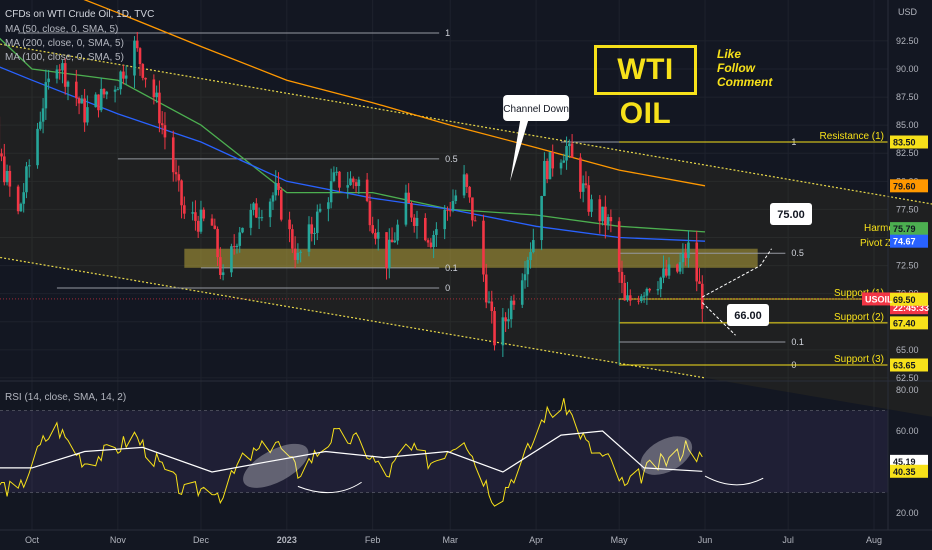  Describe the element at coordinates (876, 299) in the screenshot. I see `symbol-tag` at that location.